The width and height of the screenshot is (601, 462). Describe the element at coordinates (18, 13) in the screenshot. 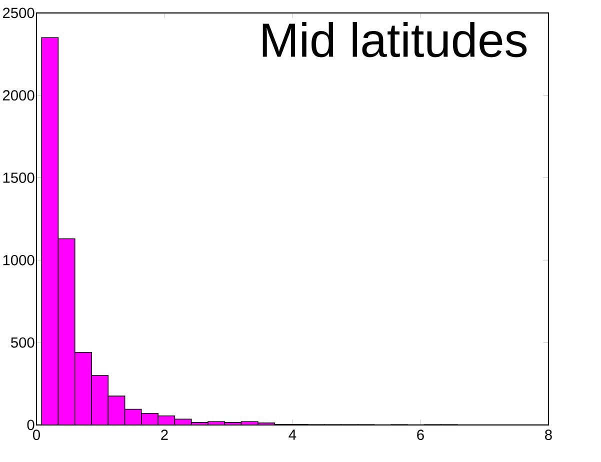

I see `y-tick-label: 2500` at that location.